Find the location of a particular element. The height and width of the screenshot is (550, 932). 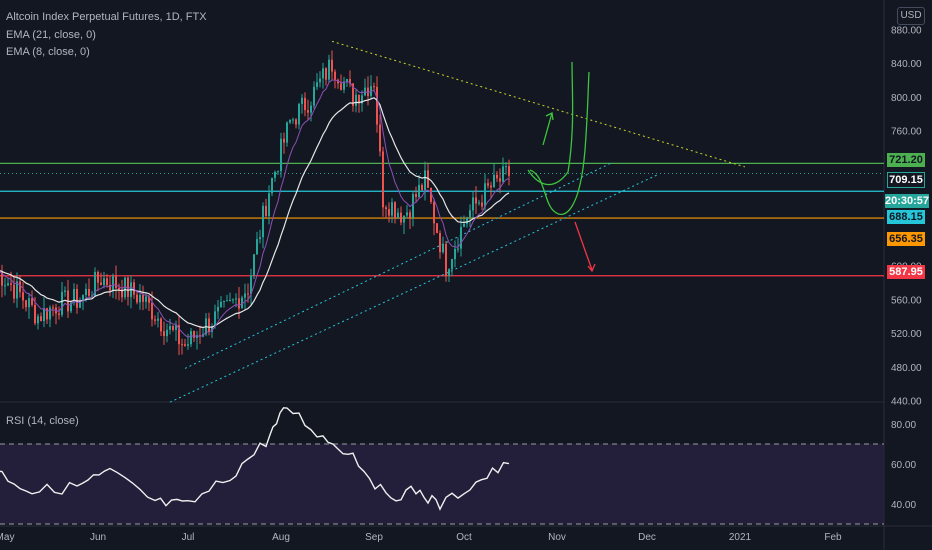

projection-curve-dip is located at coordinates (559, 143).